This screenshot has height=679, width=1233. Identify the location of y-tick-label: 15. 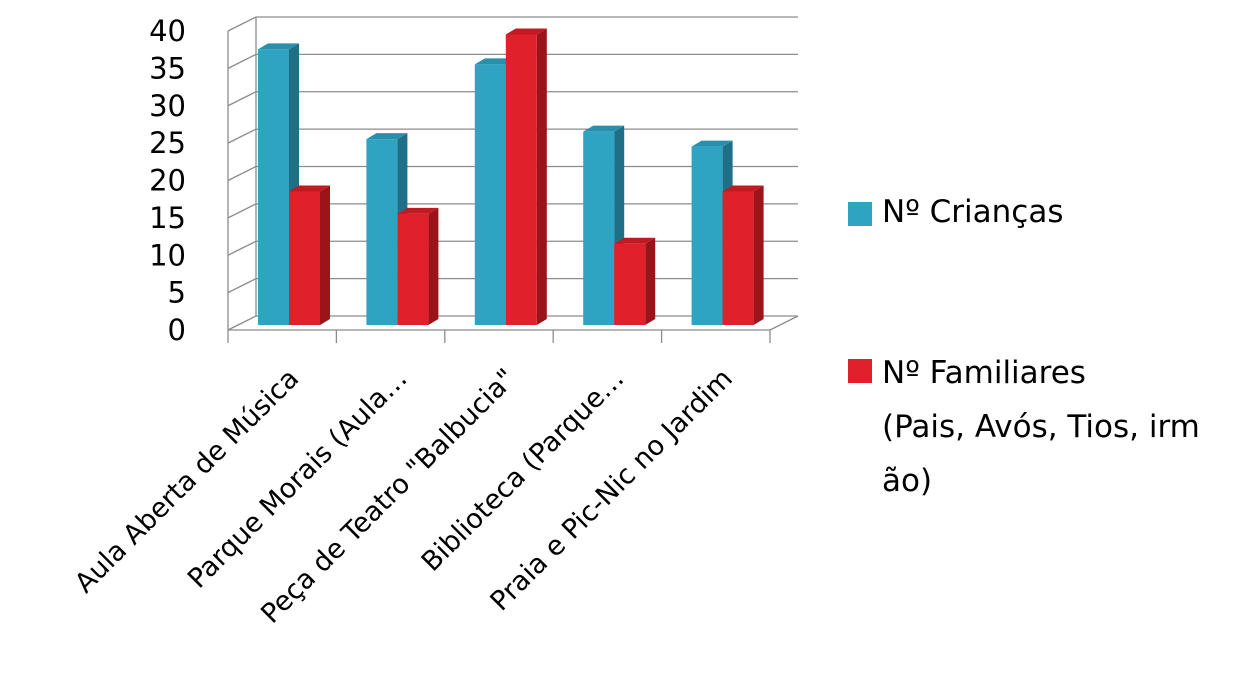
(167, 218).